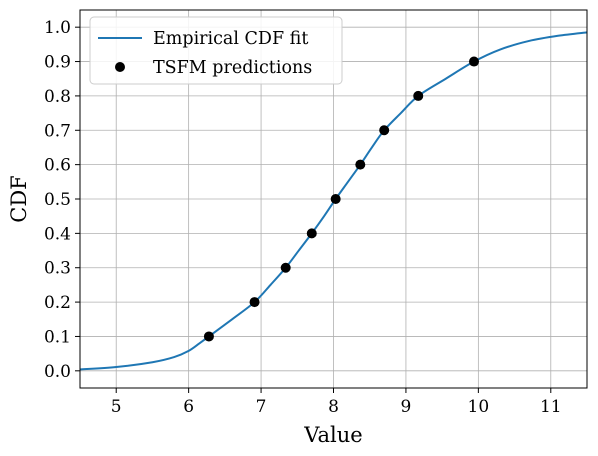  I want to click on x-tick-label: 6, so click(188, 407).